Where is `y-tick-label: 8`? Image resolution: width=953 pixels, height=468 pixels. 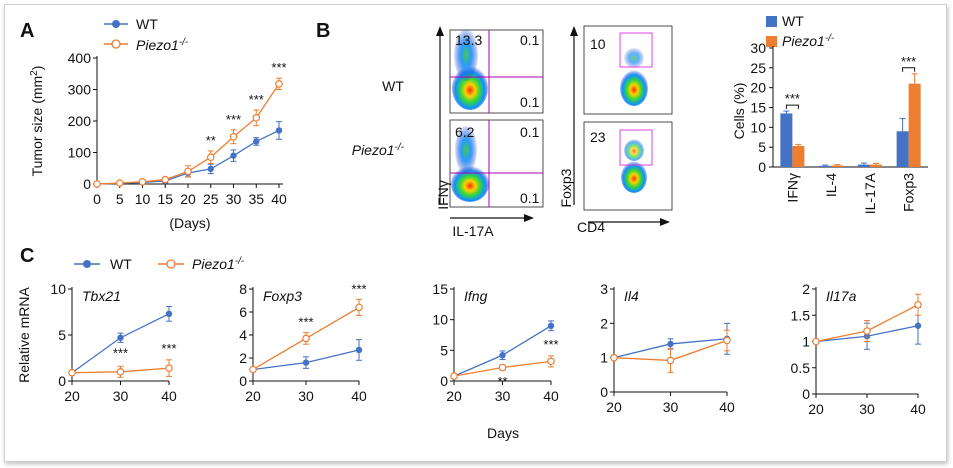 y-tick-label: 8 is located at coordinates (243, 289).